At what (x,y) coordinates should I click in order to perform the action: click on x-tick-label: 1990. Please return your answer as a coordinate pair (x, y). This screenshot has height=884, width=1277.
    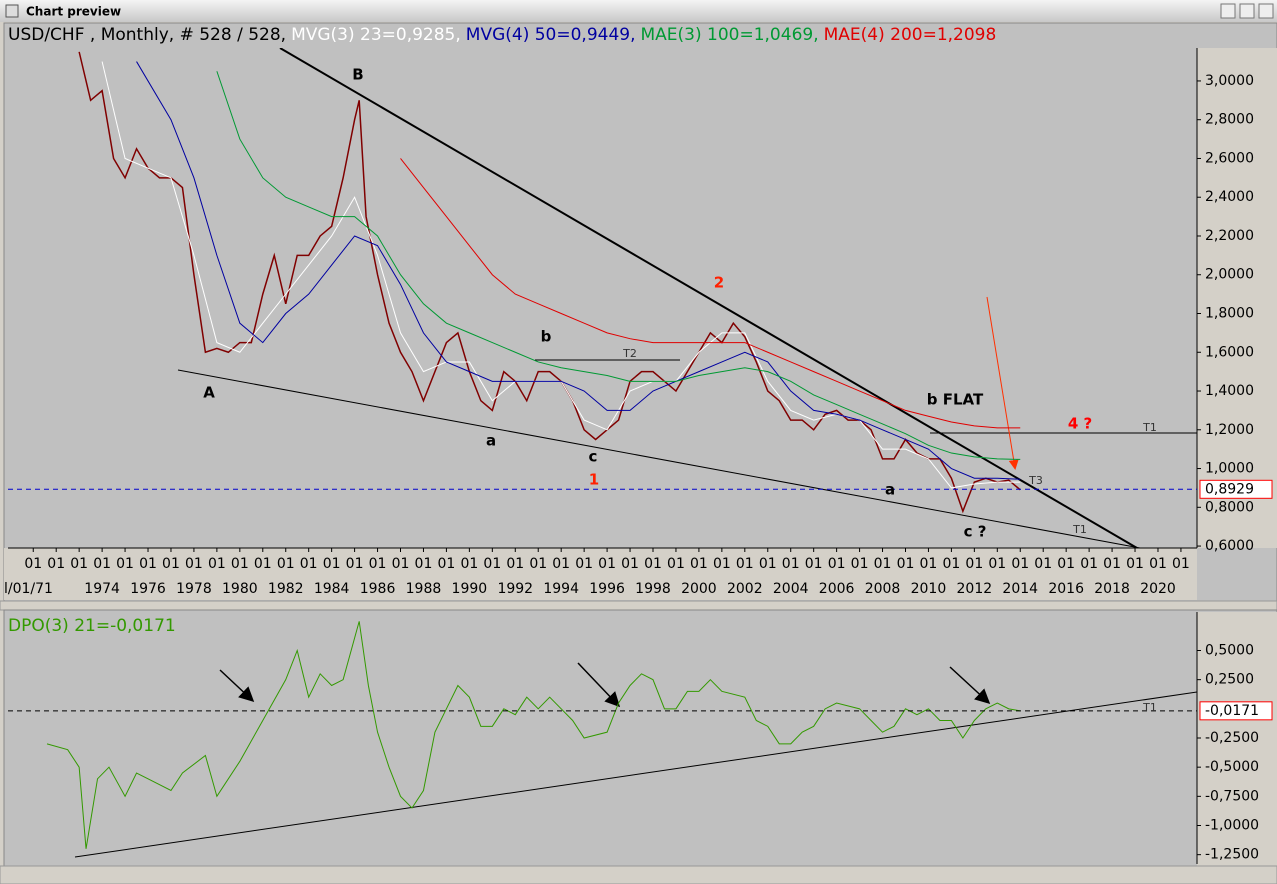
    Looking at the image, I should click on (470, 589).